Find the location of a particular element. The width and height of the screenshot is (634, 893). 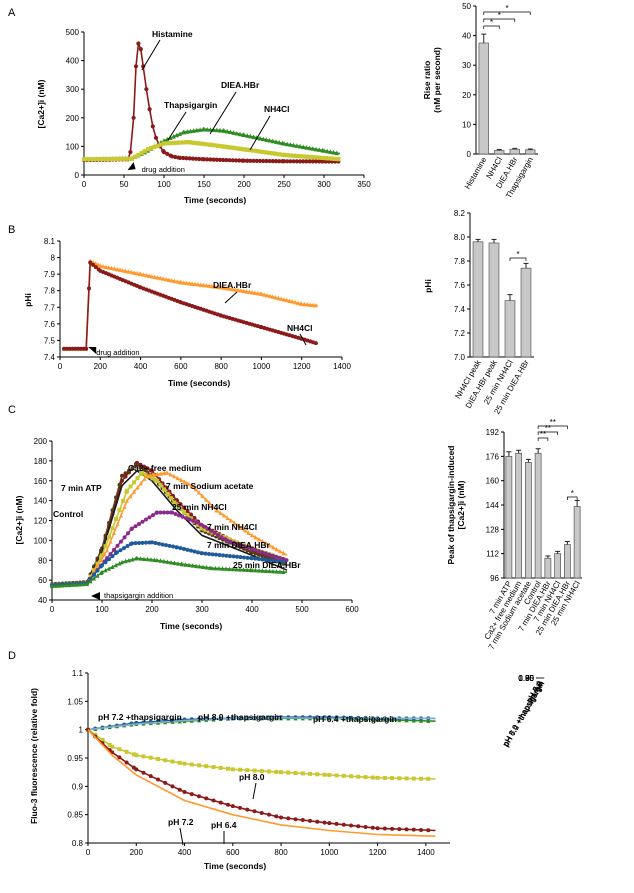

y-tick-label: 96 is located at coordinates (494, 578).